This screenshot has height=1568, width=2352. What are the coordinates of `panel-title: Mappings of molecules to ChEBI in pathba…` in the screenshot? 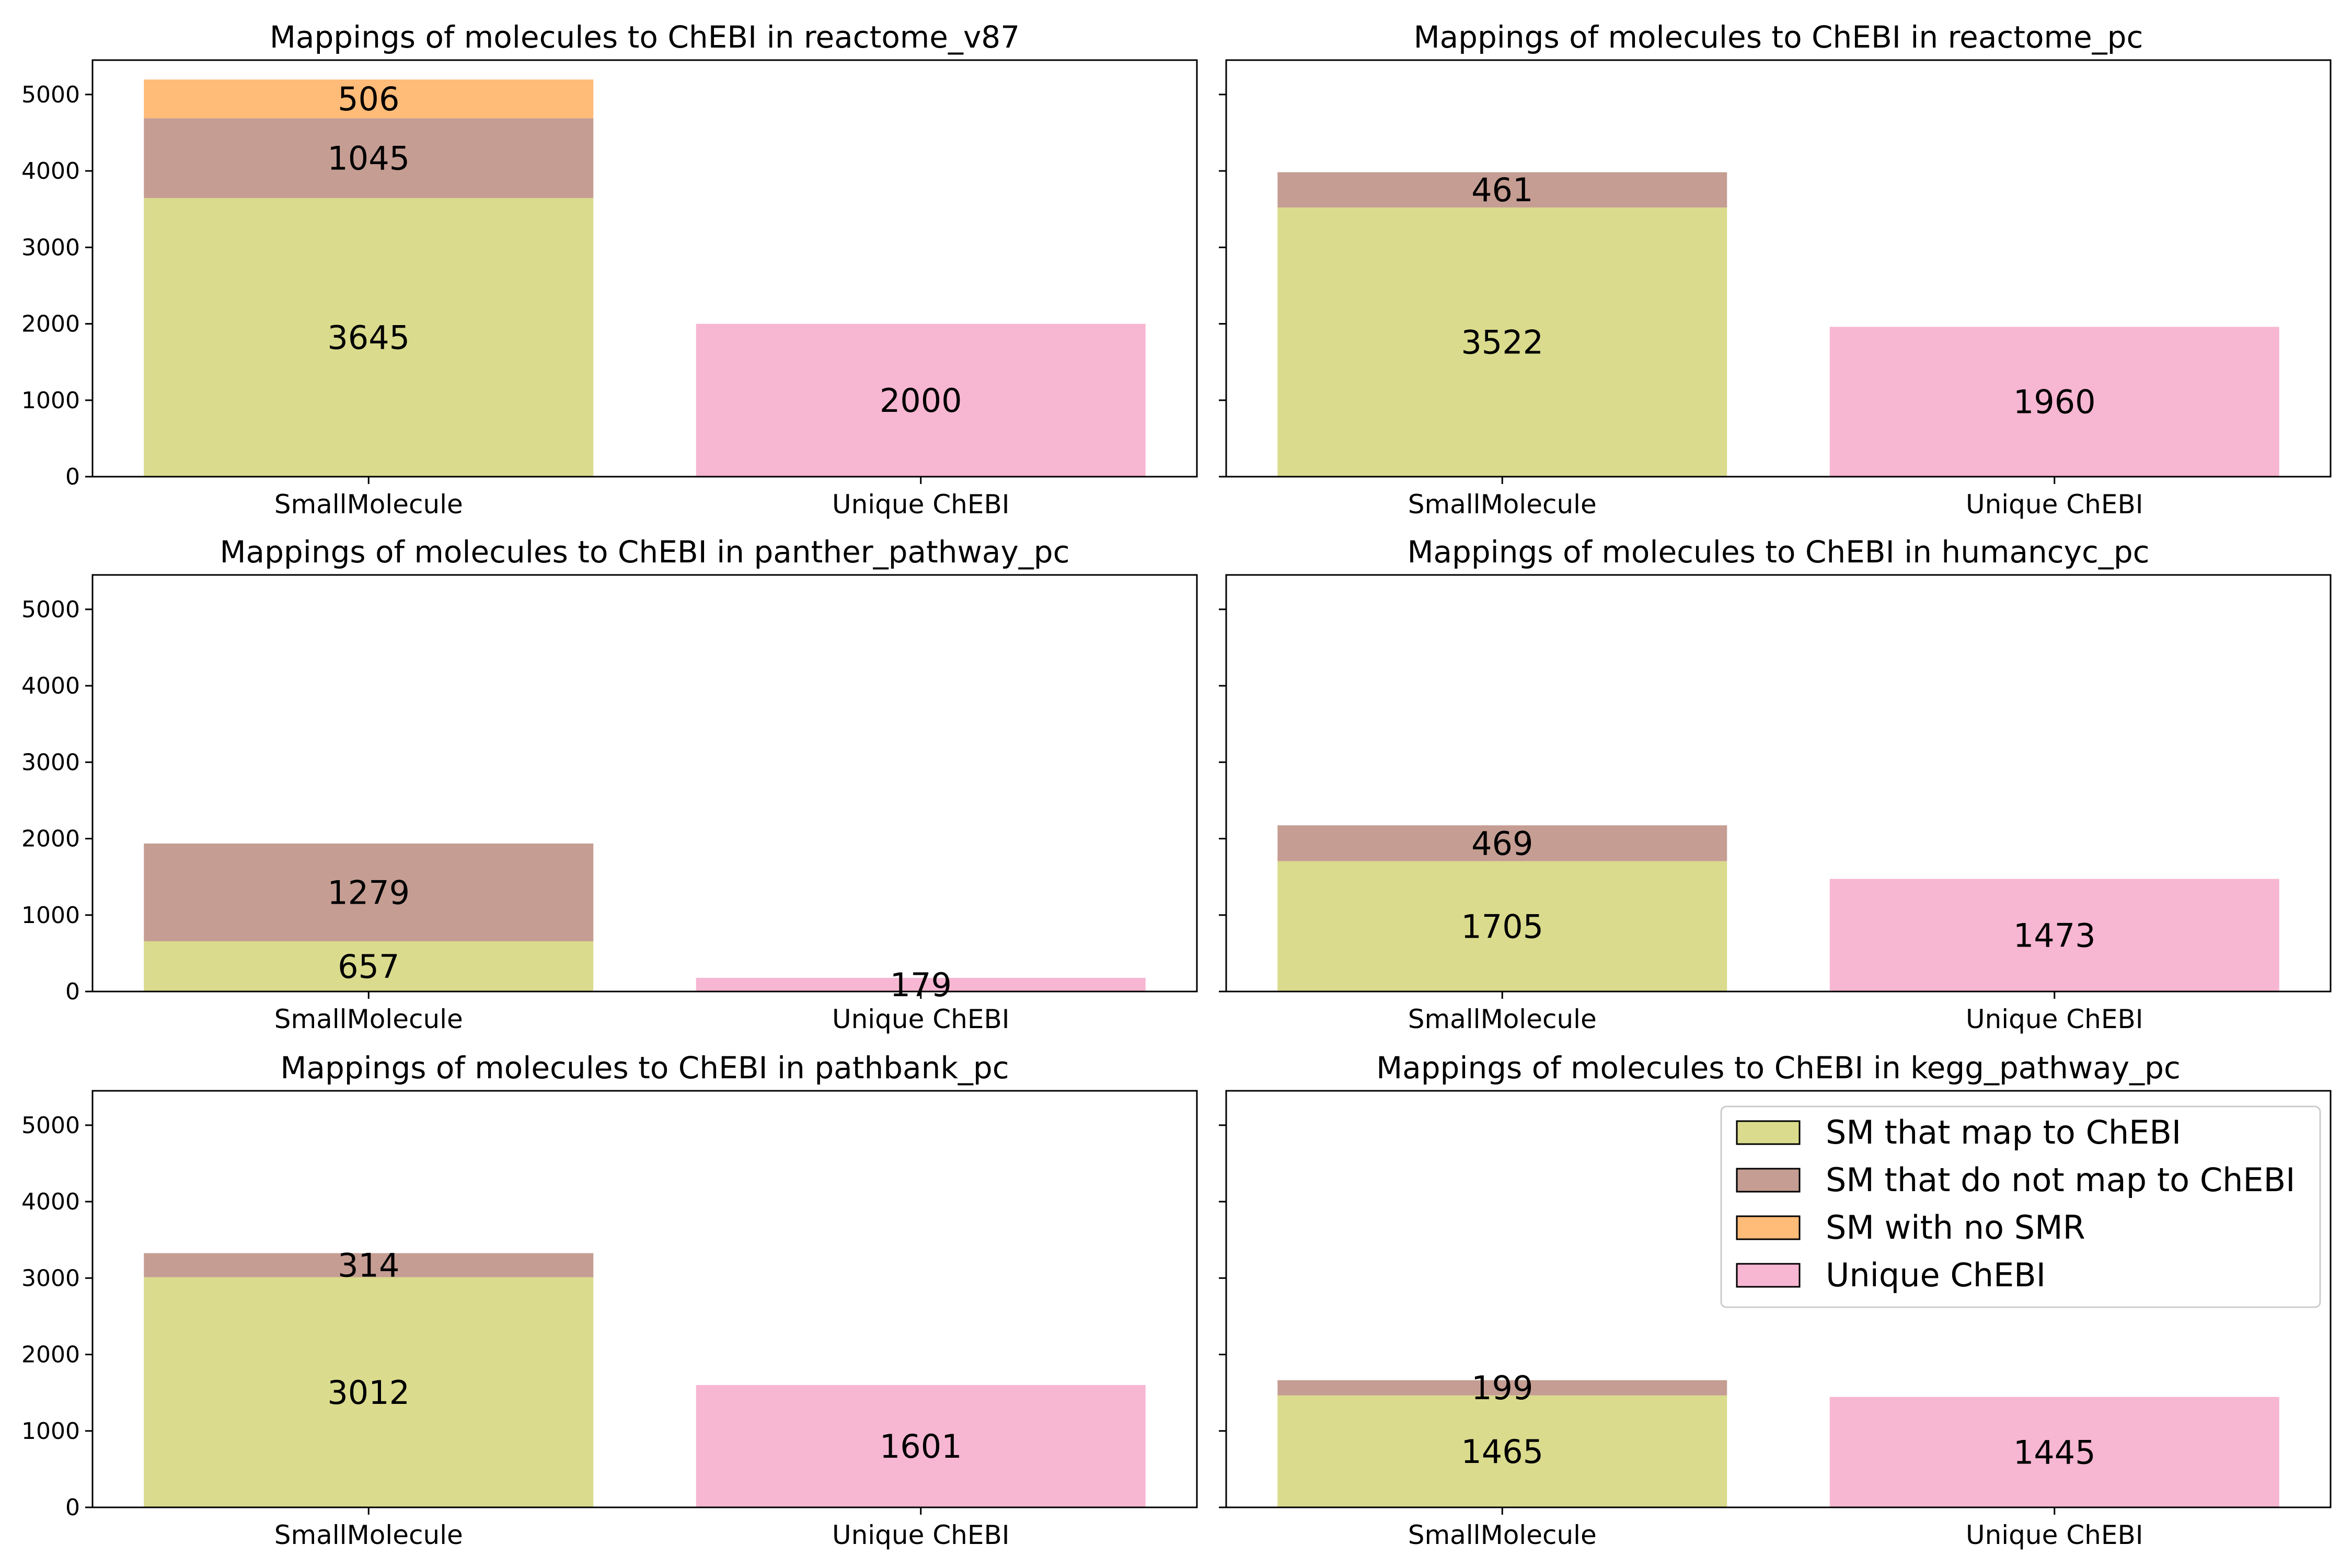 It's located at (644, 1068).